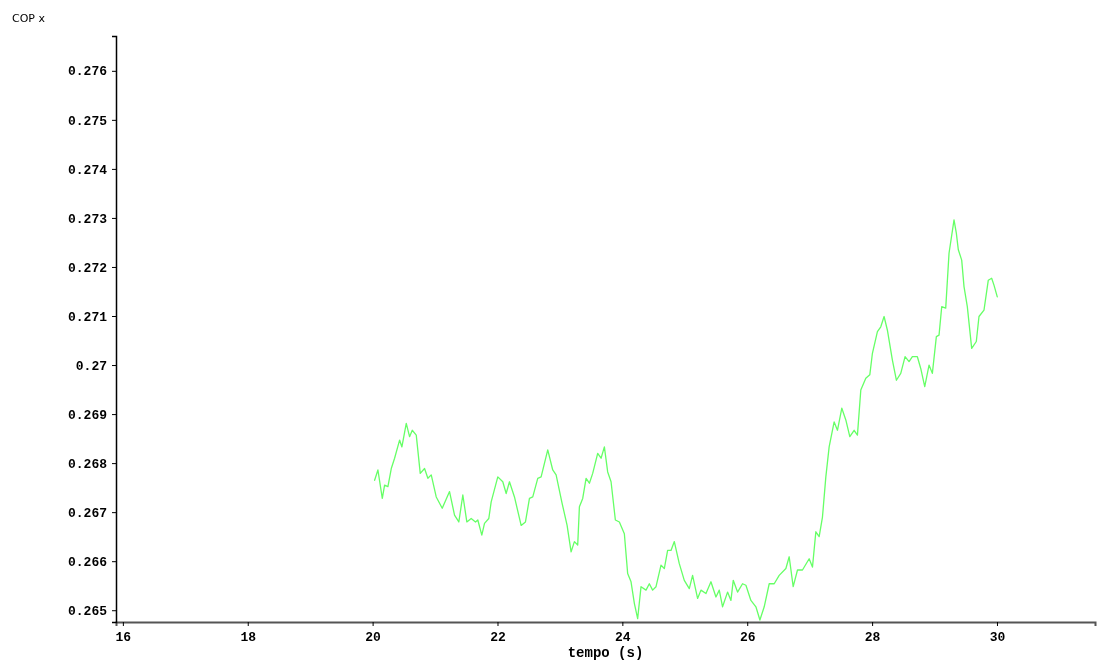 Image resolution: width=1100 pixels, height=663 pixels. What do you see at coordinates (872, 637) in the screenshot?
I see `x-tick-label: 28` at bounding box center [872, 637].